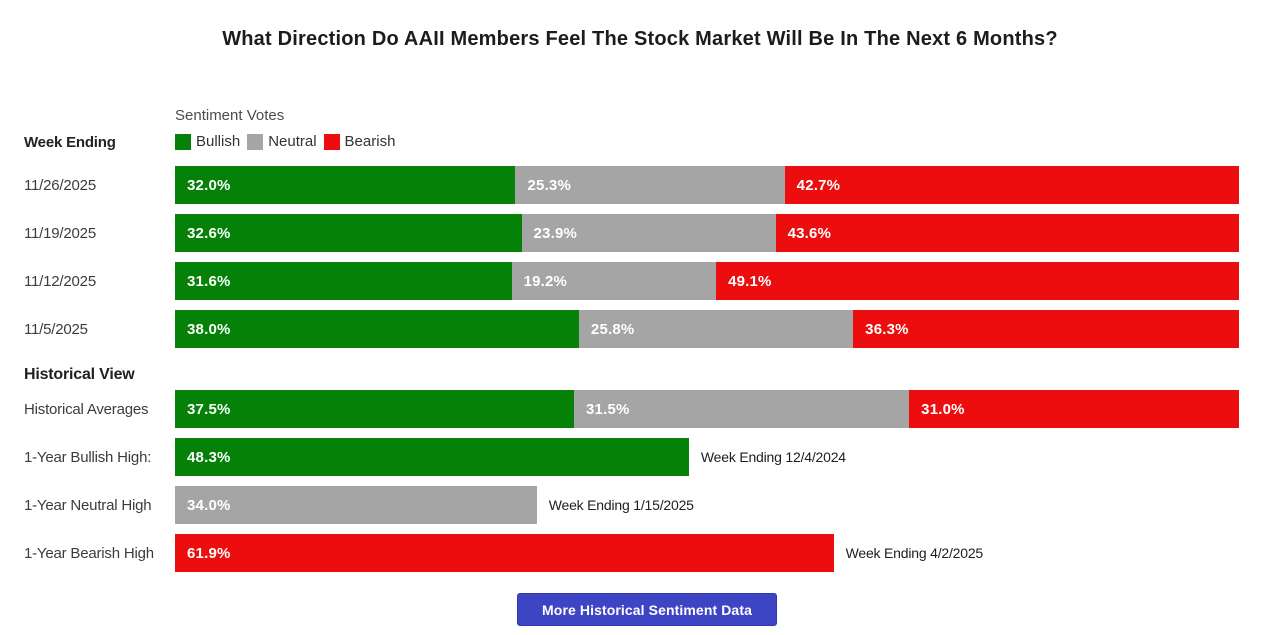 The height and width of the screenshot is (635, 1280). I want to click on bar-row: Historical Averages 37.5% 31.5% 31.0%, so click(619, 409).